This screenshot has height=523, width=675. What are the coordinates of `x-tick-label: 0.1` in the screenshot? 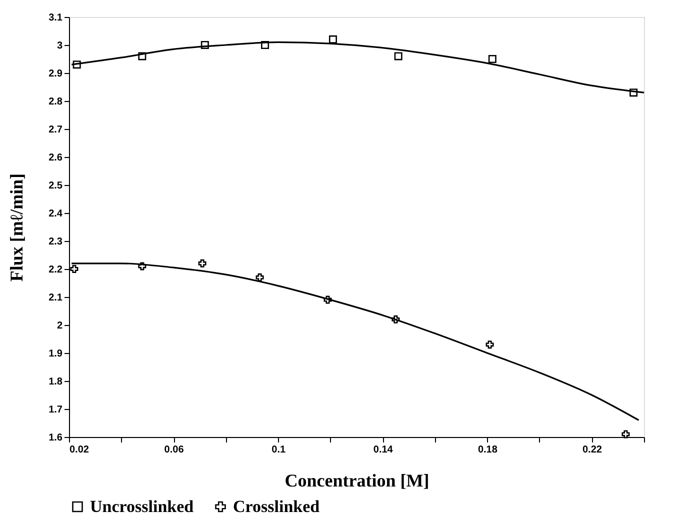 It's located at (279, 450).